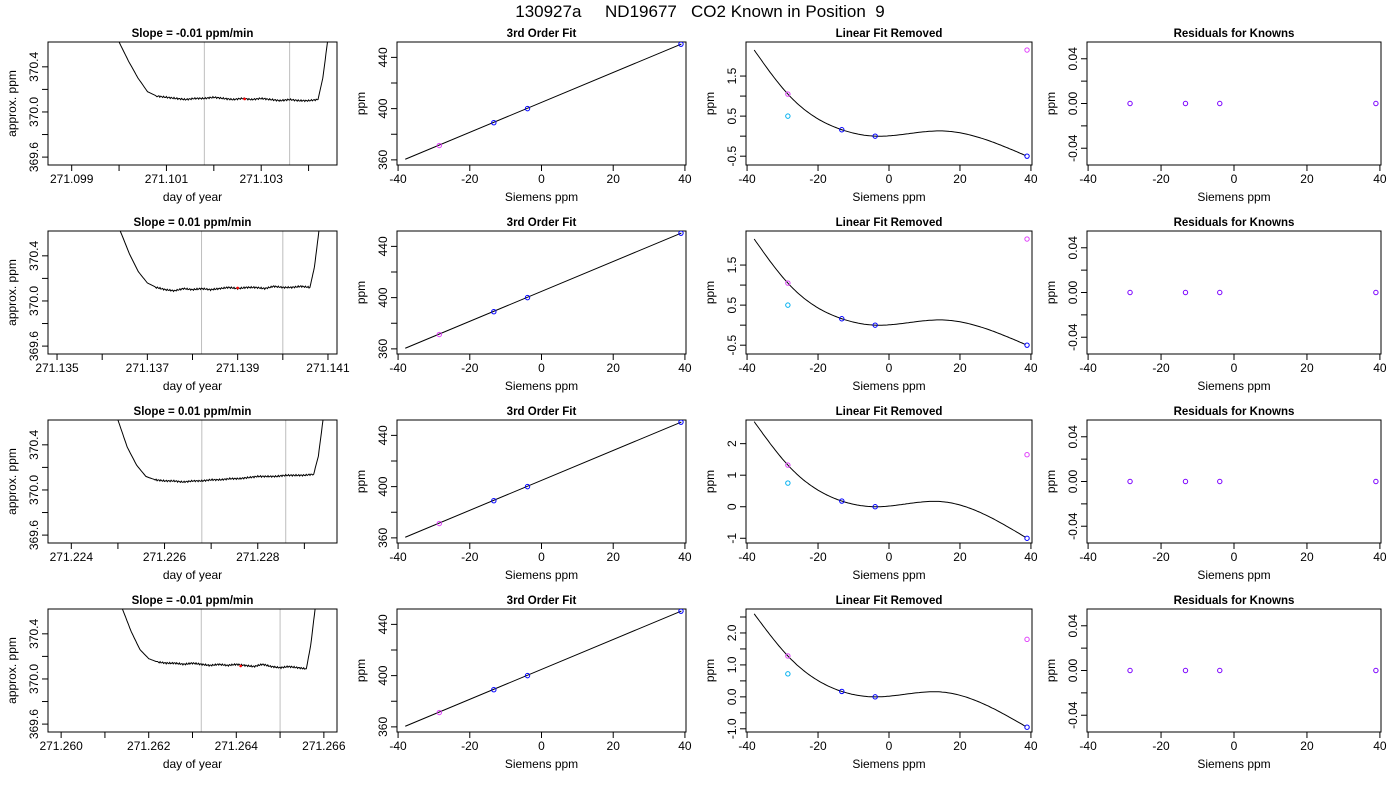  Describe the element at coordinates (72, 179) in the screenshot. I see `x-tick-label: 271.099` at that location.